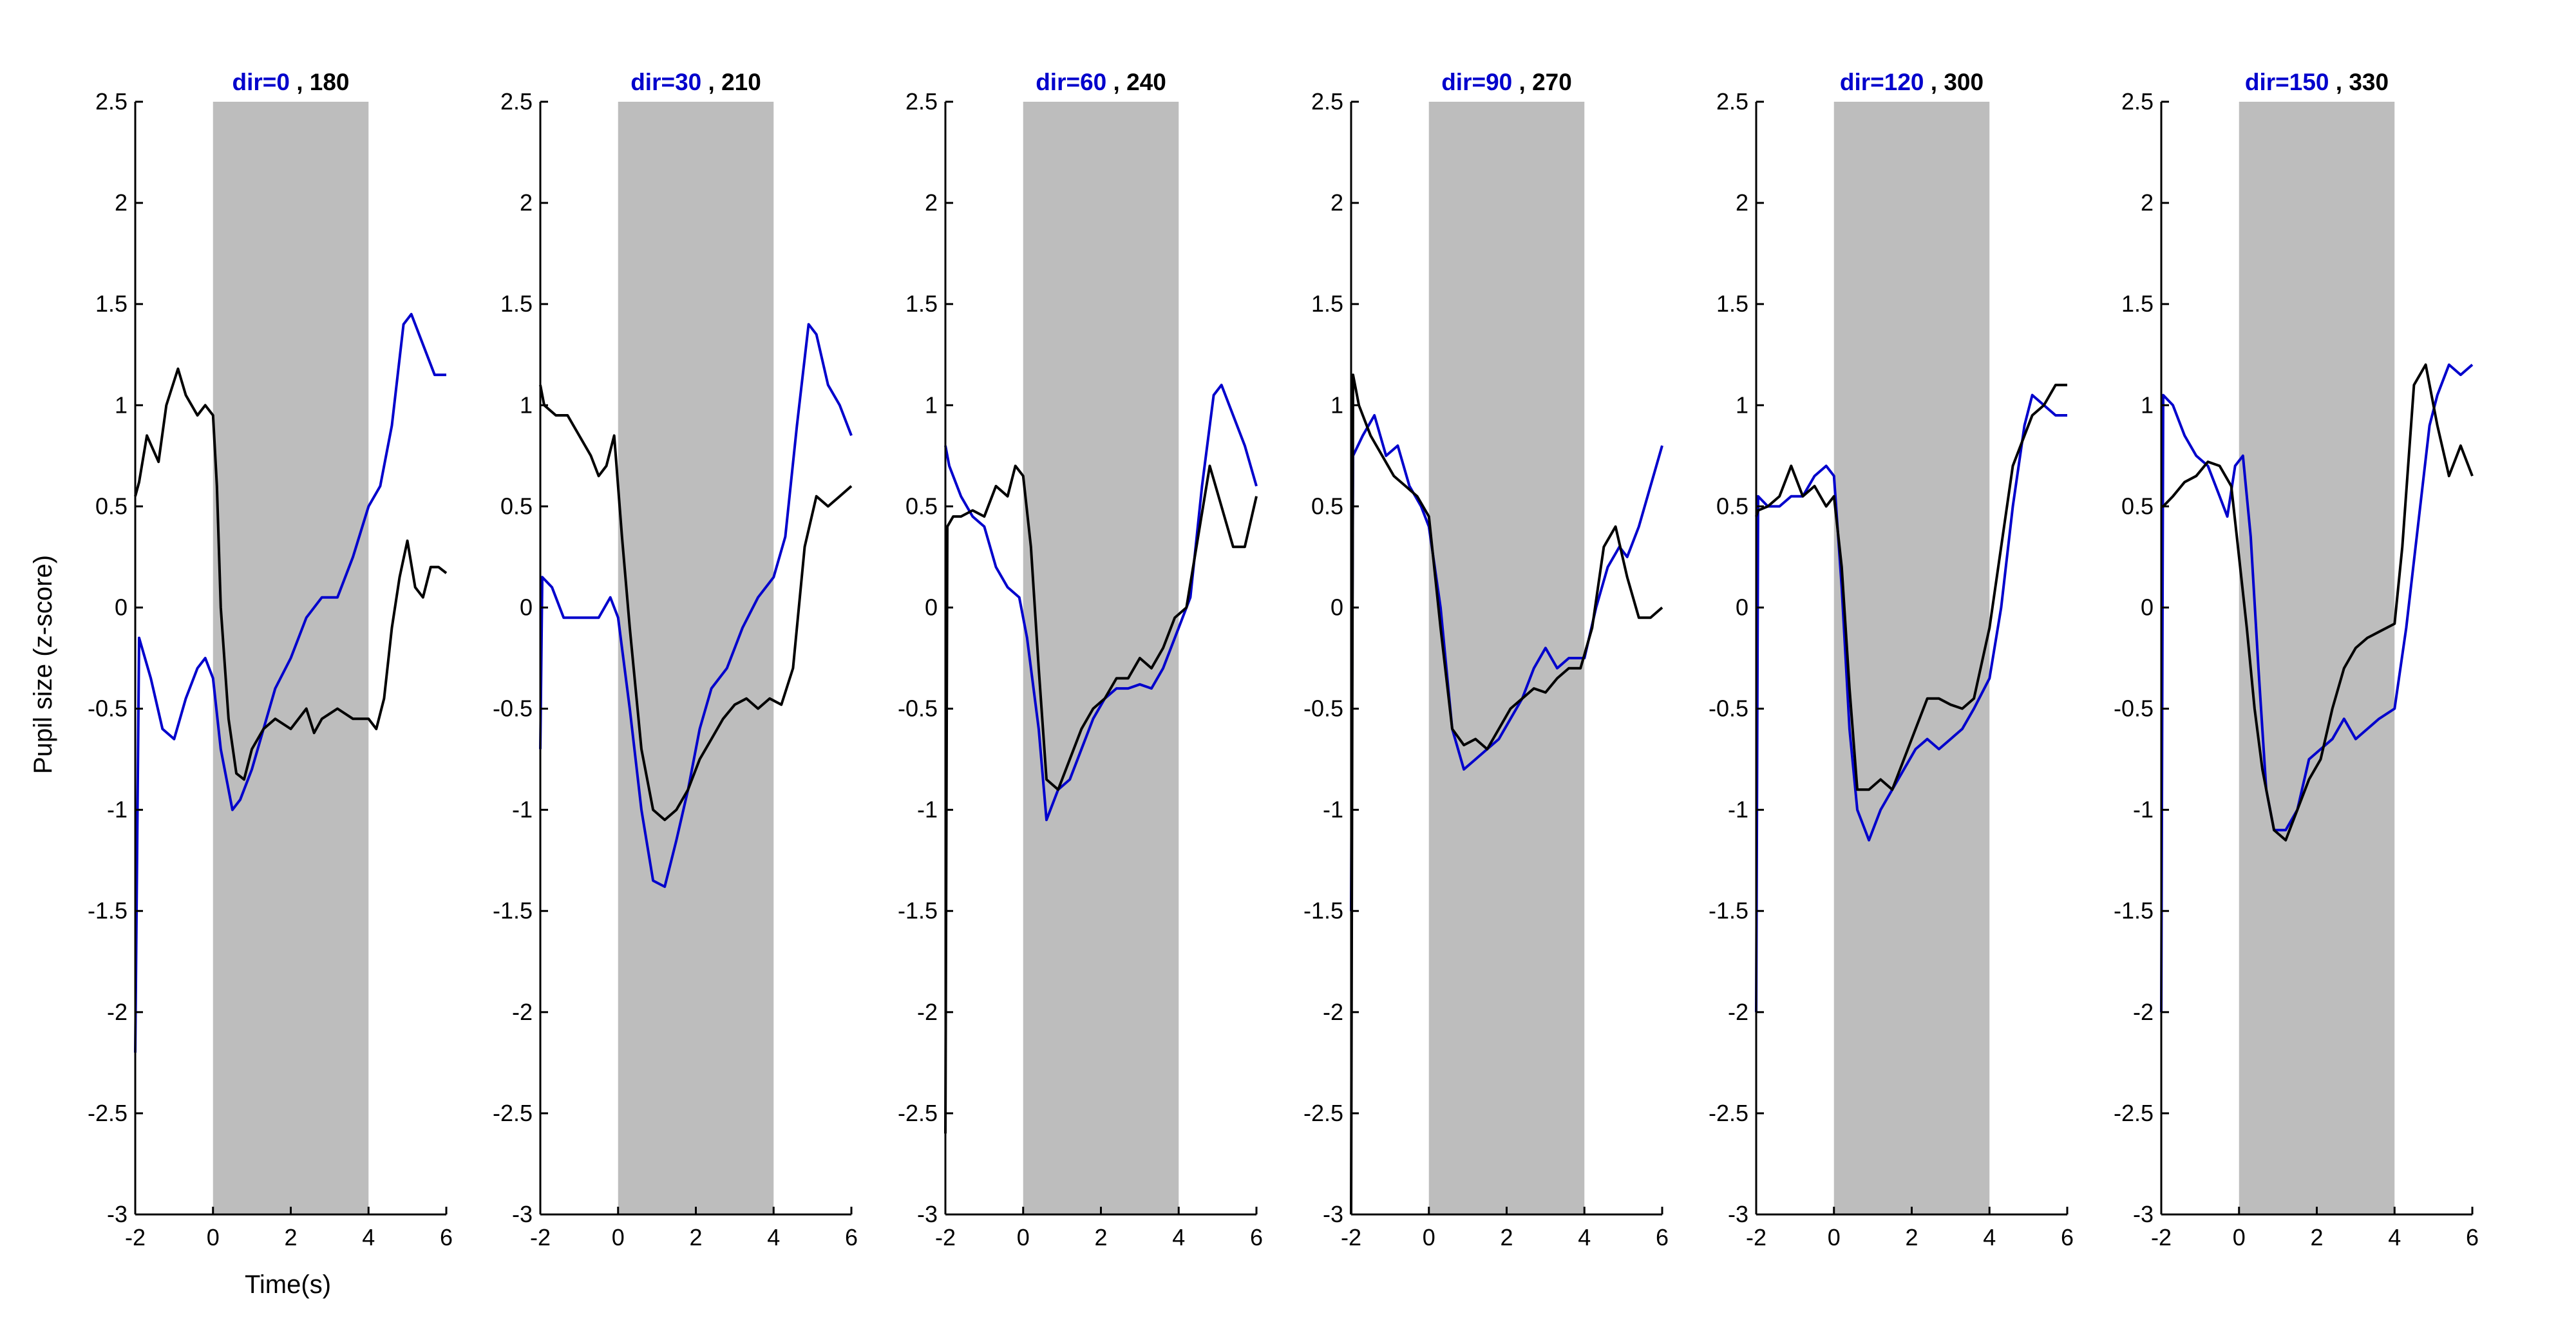 This screenshot has height=1331, width=2576. I want to click on panel-title-first: dir=150, so click(2287, 82).